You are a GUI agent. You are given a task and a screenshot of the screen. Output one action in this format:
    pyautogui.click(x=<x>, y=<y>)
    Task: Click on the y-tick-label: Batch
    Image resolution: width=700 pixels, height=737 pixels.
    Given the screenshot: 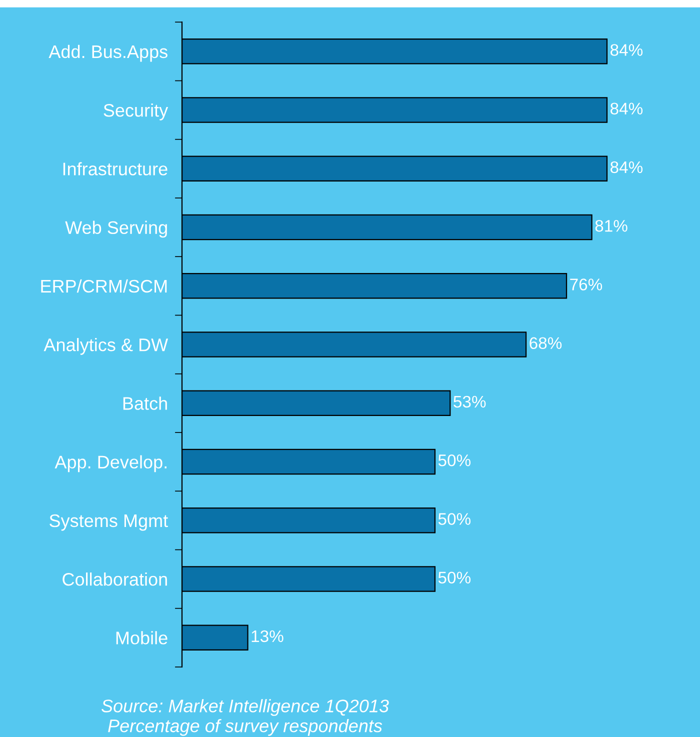 What is the action you would take?
    pyautogui.click(x=145, y=403)
    